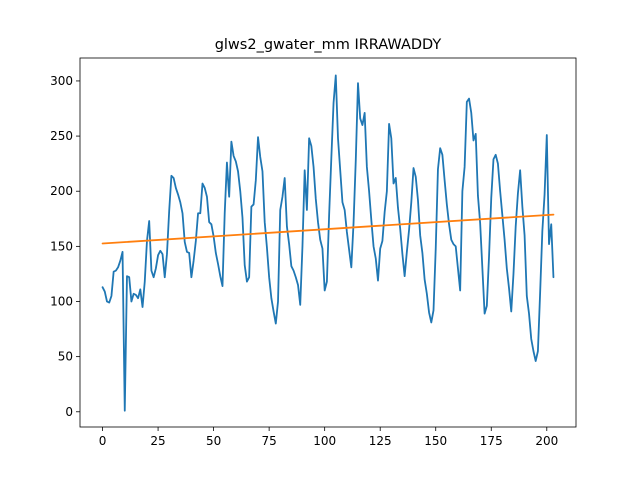 This screenshot has height=480, width=640. What do you see at coordinates (324, 441) in the screenshot?
I see `x-tick-label: 100` at bounding box center [324, 441].